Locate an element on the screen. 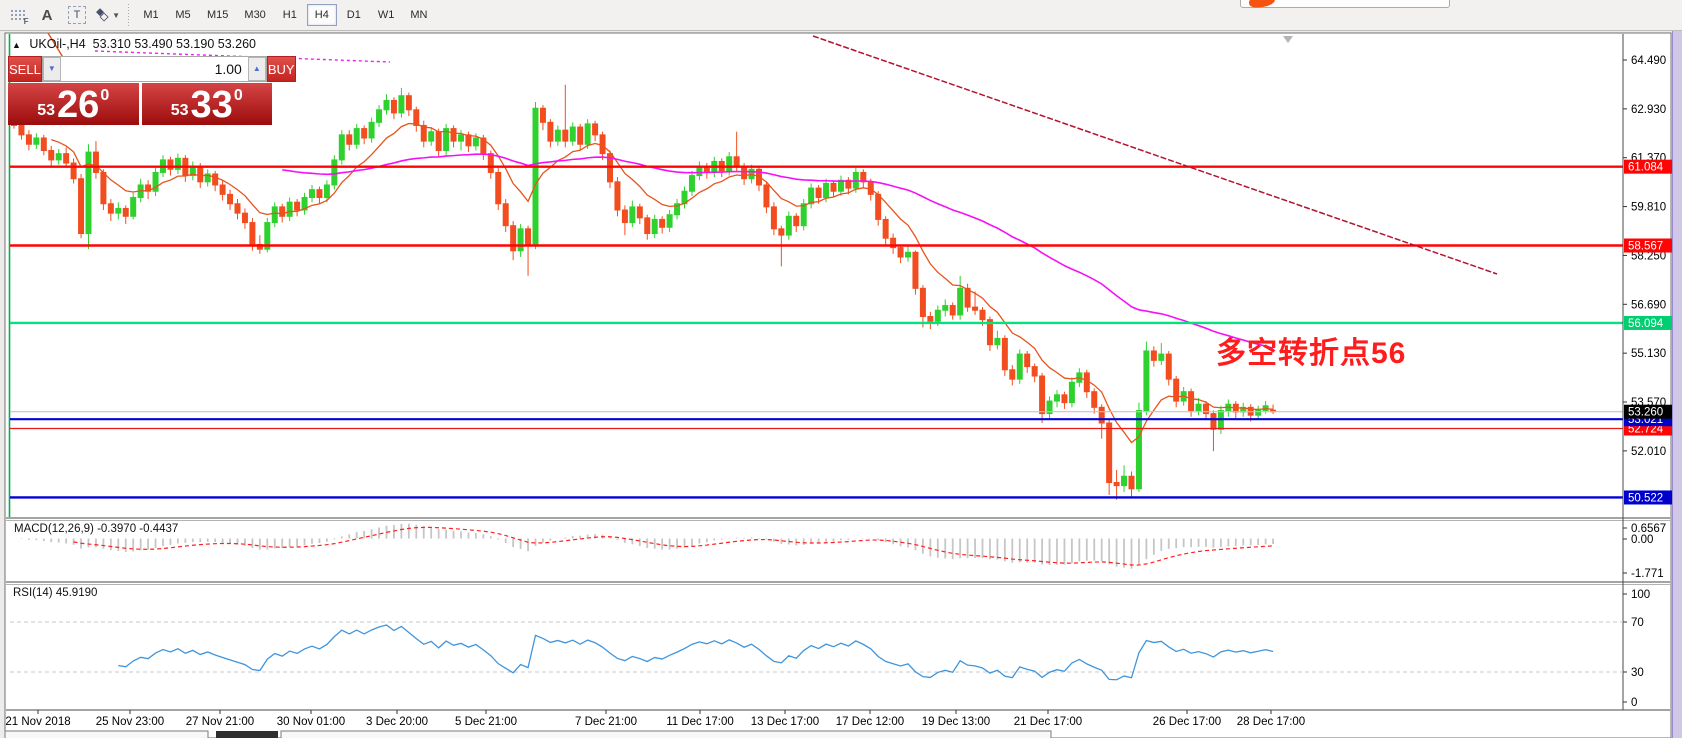  timeframe-m30-button: M30 is located at coordinates (254, 15).